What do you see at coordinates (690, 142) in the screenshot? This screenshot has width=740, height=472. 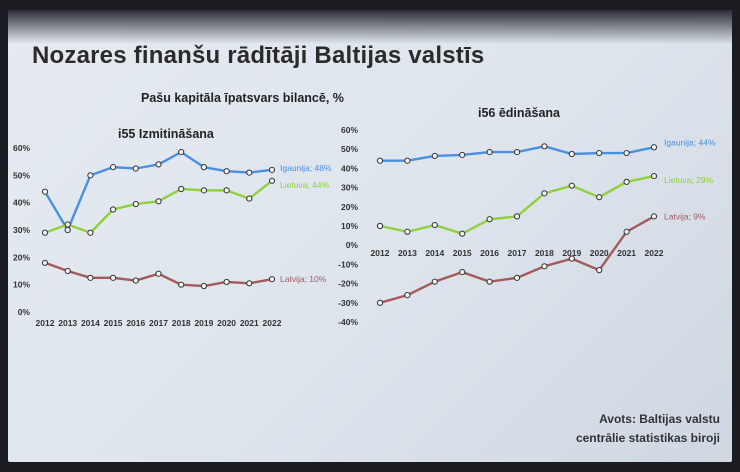 I see `series-label-igaunija: Igaunija; 44%` at bounding box center [690, 142].